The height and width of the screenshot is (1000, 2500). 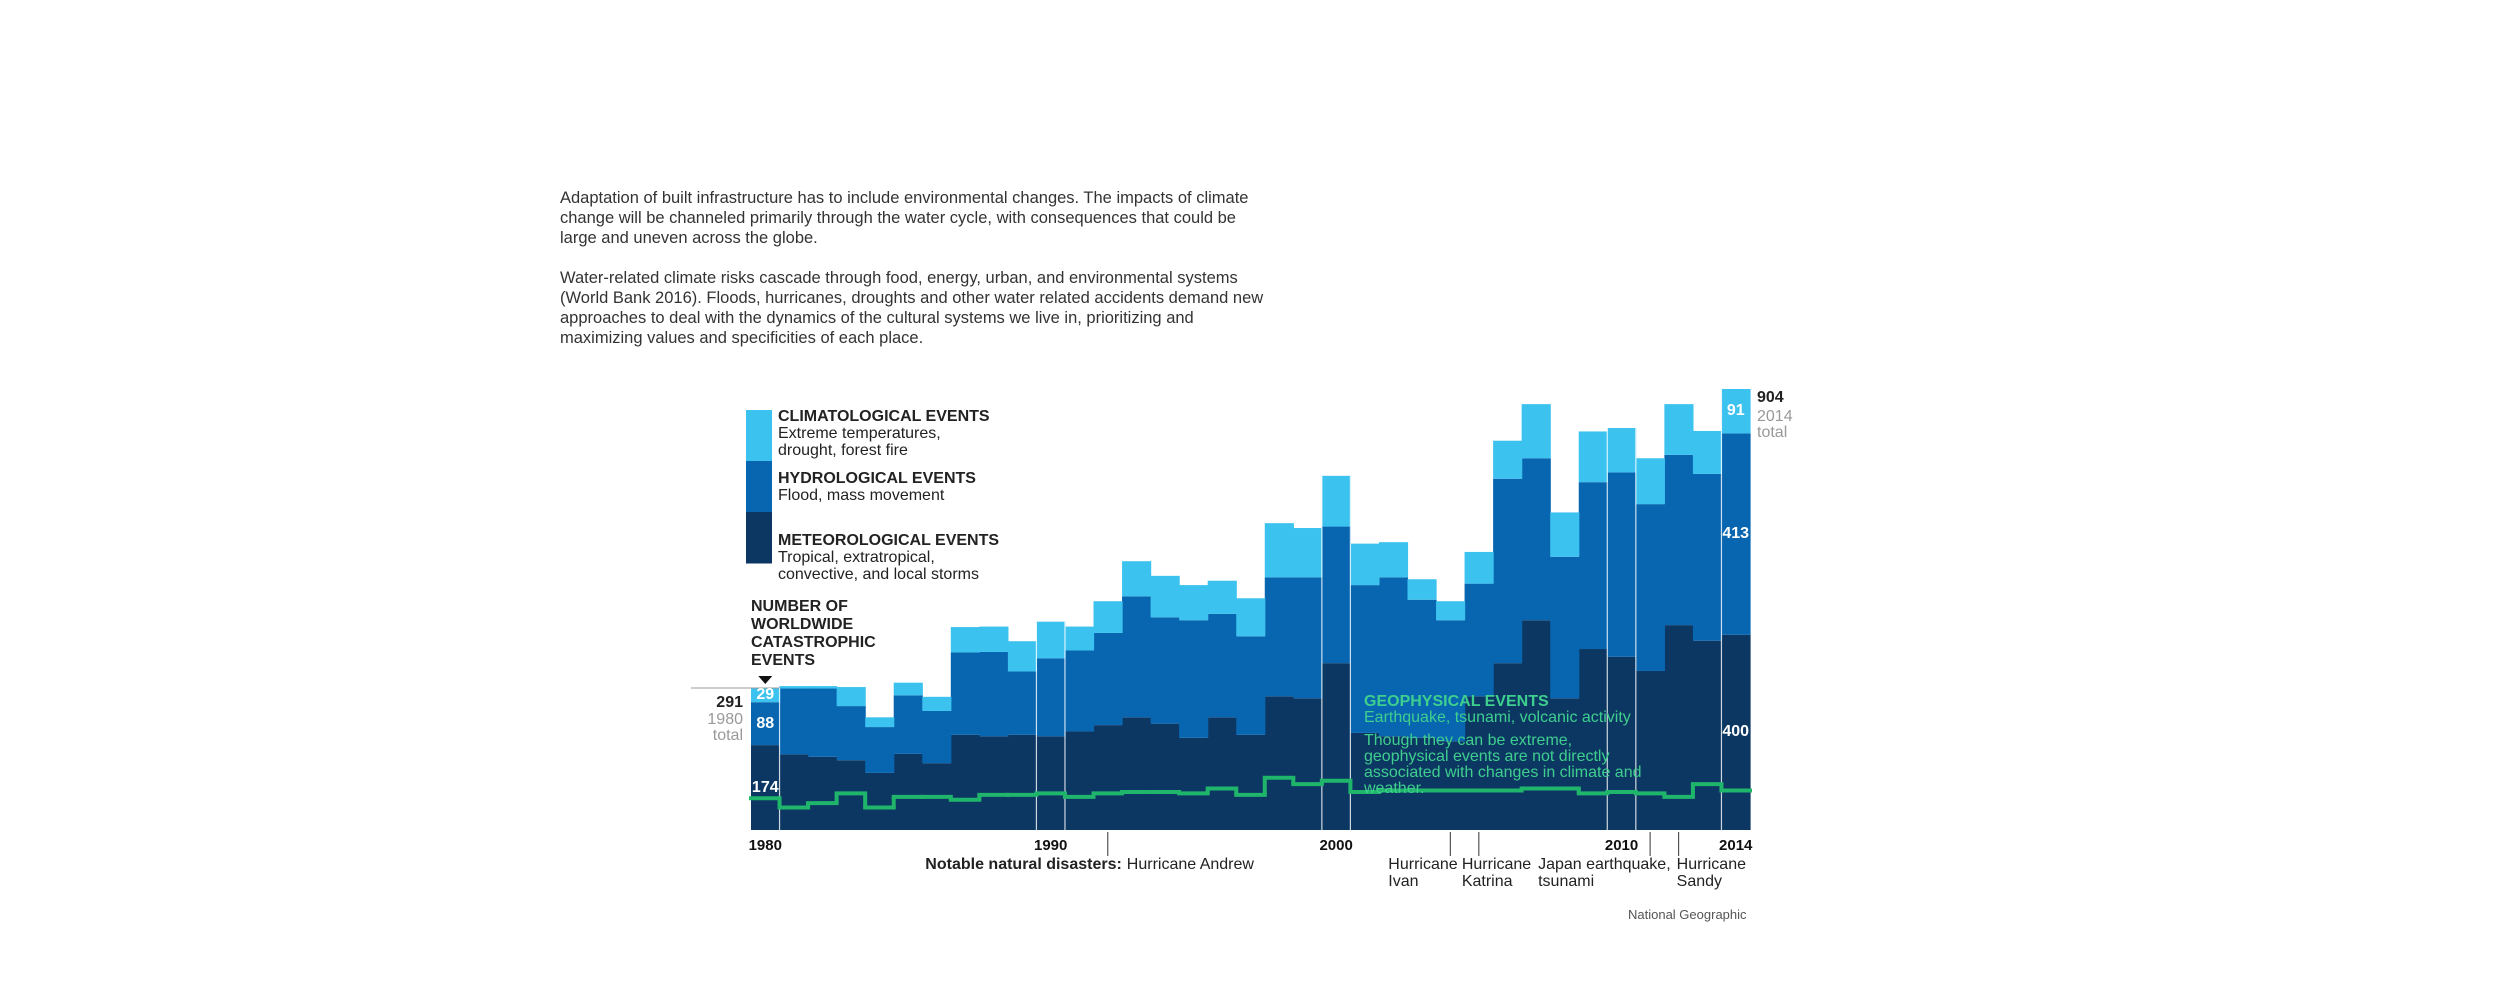 I want to click on event-label: Hurricane Andrew, so click(x=1190, y=864).